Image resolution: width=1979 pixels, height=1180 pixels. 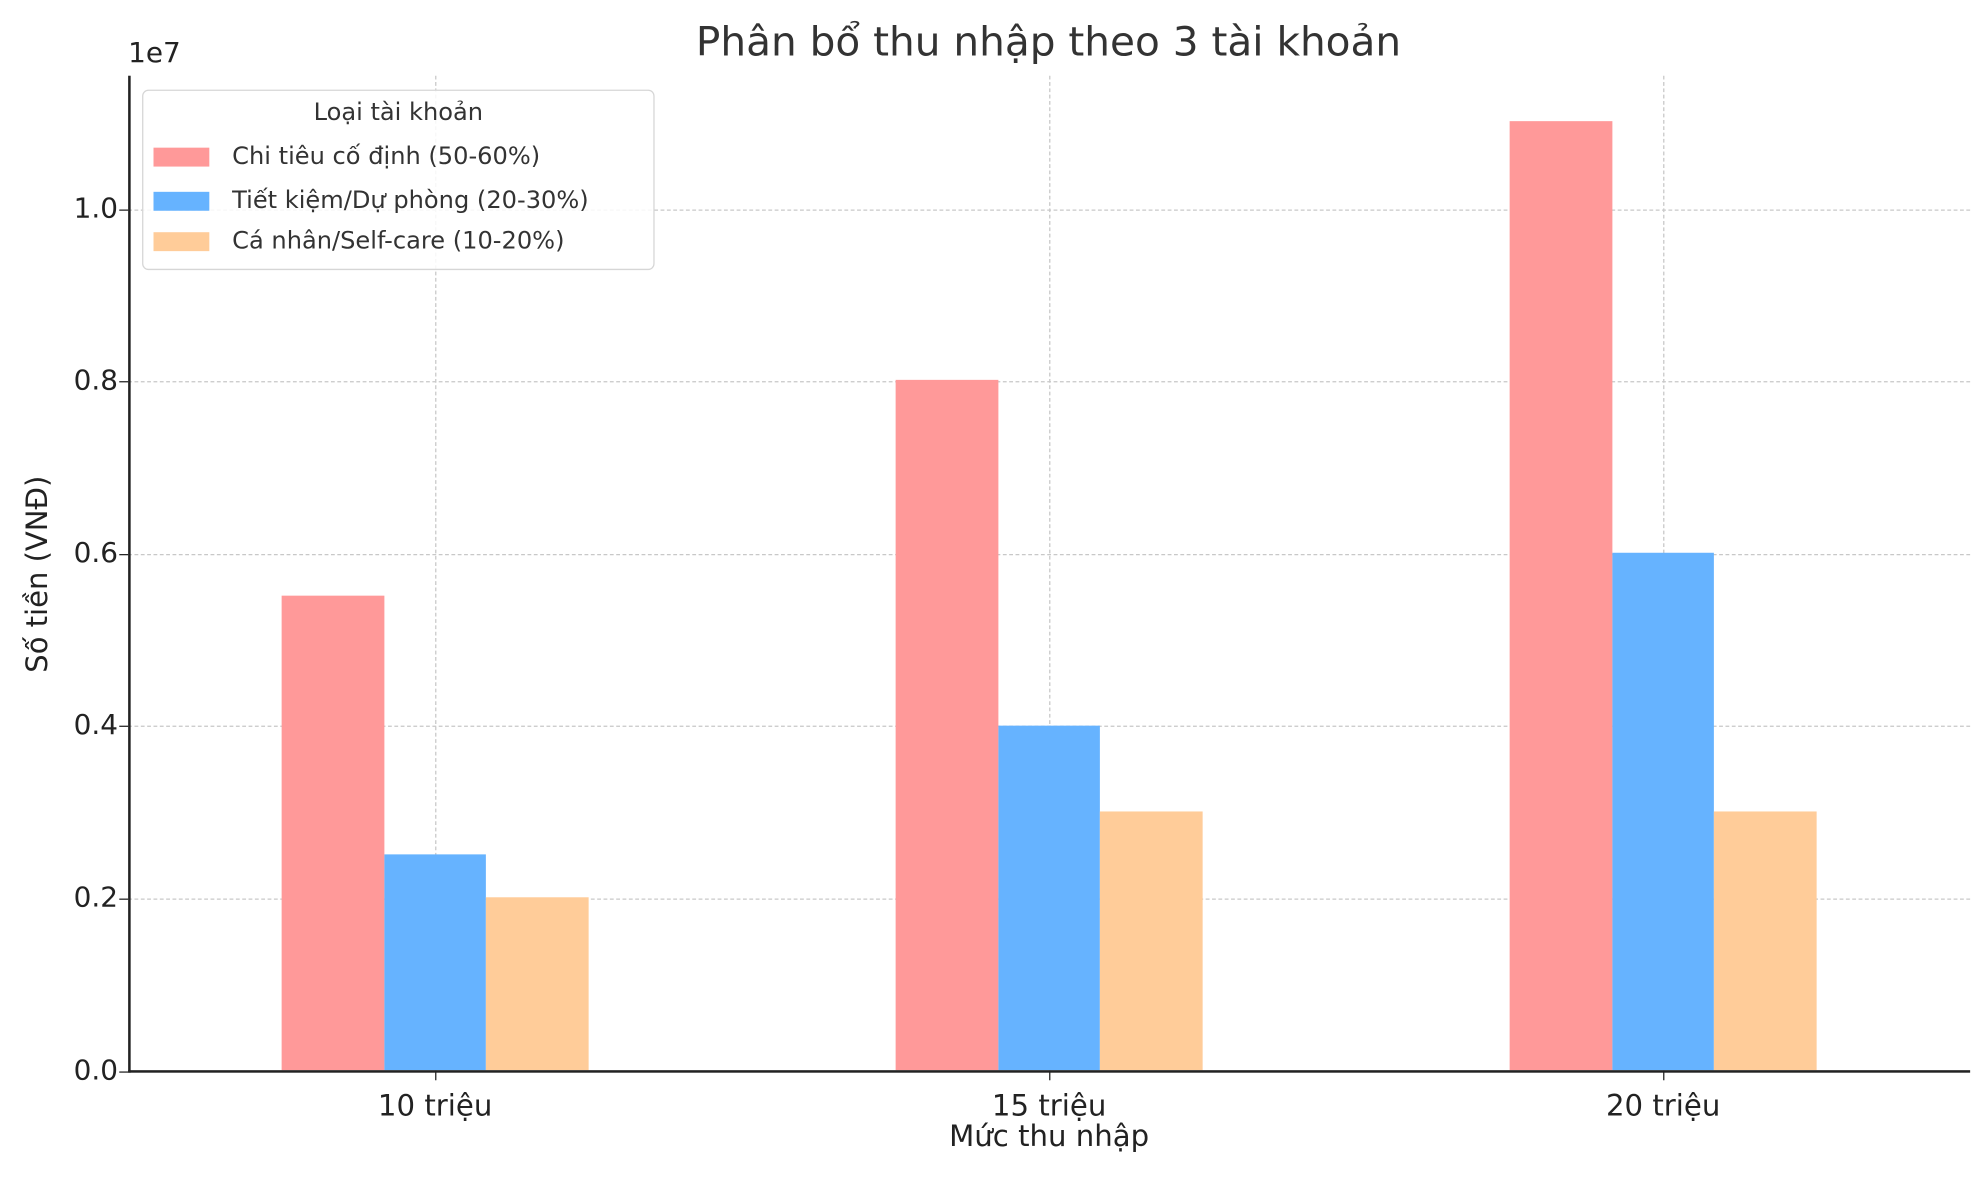 I want to click on y-axis-label: Số tiền (VNĐ), so click(x=38, y=574).